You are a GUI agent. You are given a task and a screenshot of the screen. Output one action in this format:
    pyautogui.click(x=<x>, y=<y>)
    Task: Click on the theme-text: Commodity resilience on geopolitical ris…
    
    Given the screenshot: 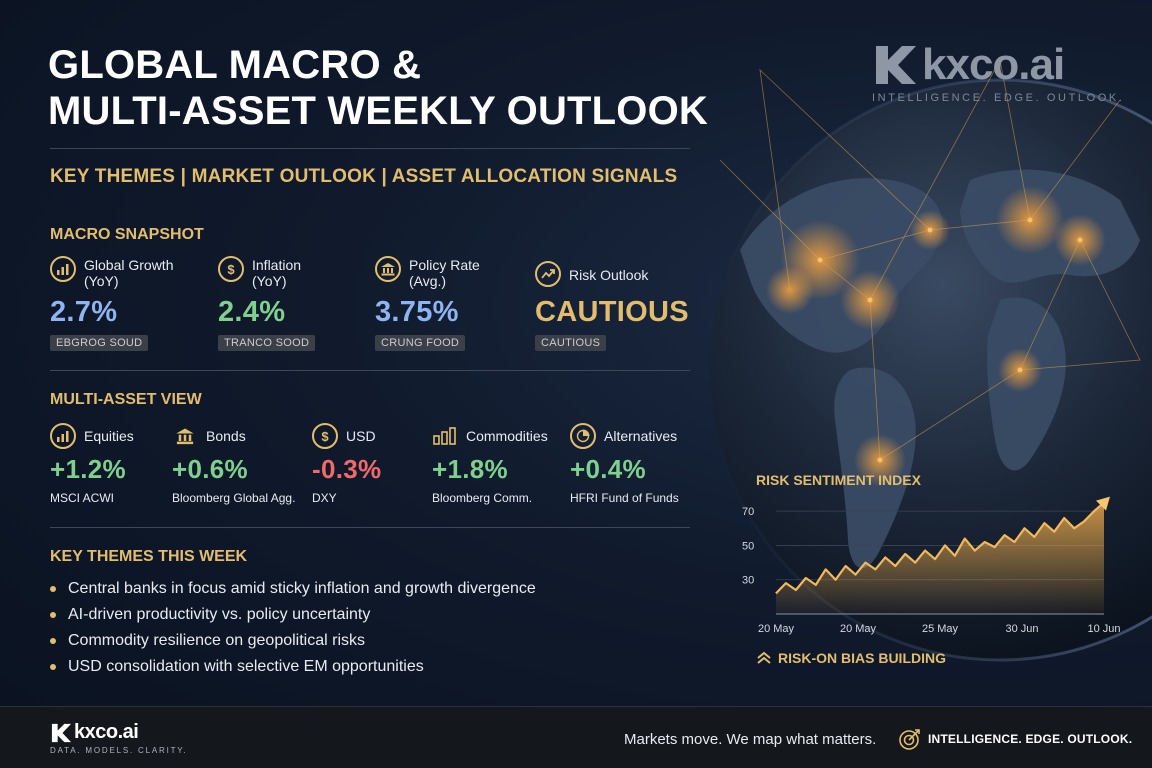 What is the action you would take?
    pyautogui.click(x=217, y=640)
    